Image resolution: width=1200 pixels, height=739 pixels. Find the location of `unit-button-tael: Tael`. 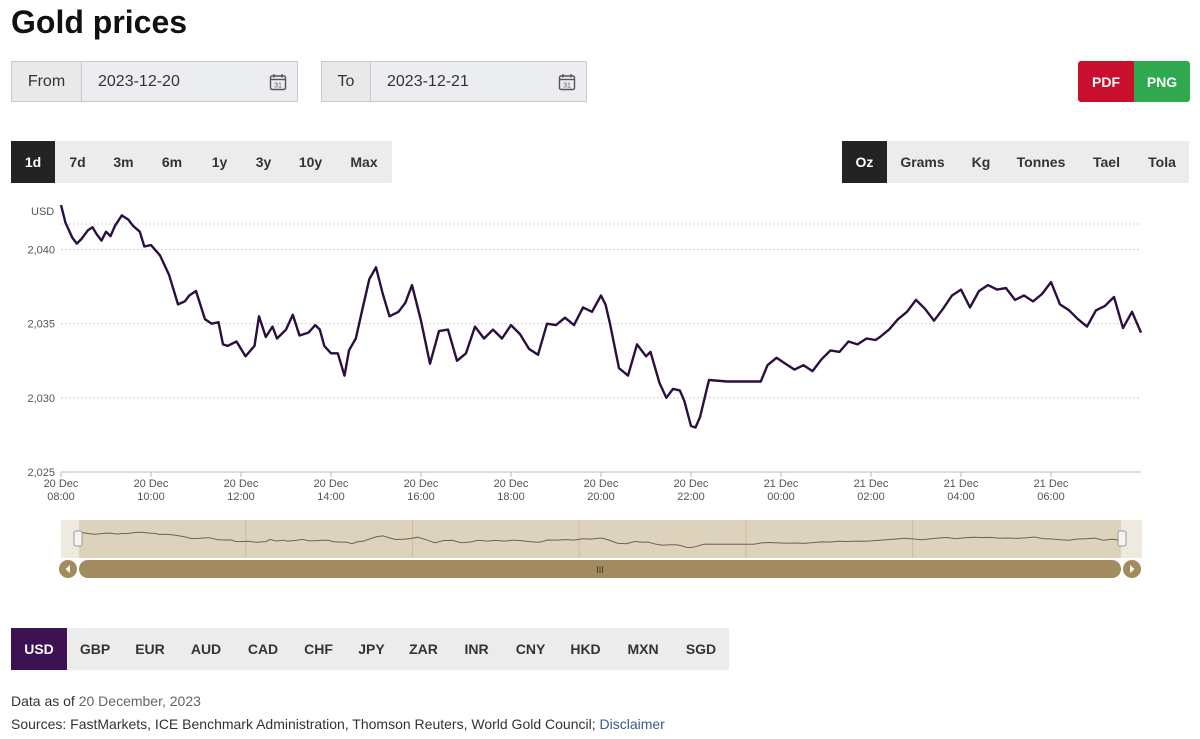

unit-button-tael: Tael is located at coordinates (1106, 162).